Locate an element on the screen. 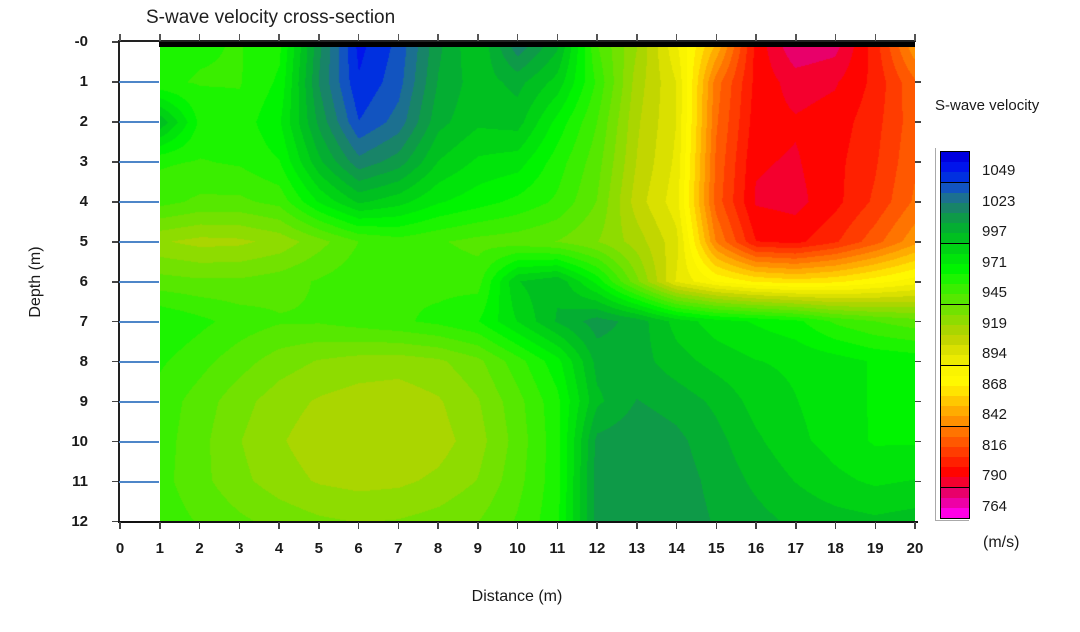  x-axis-top-line is located at coordinates (517, 41).